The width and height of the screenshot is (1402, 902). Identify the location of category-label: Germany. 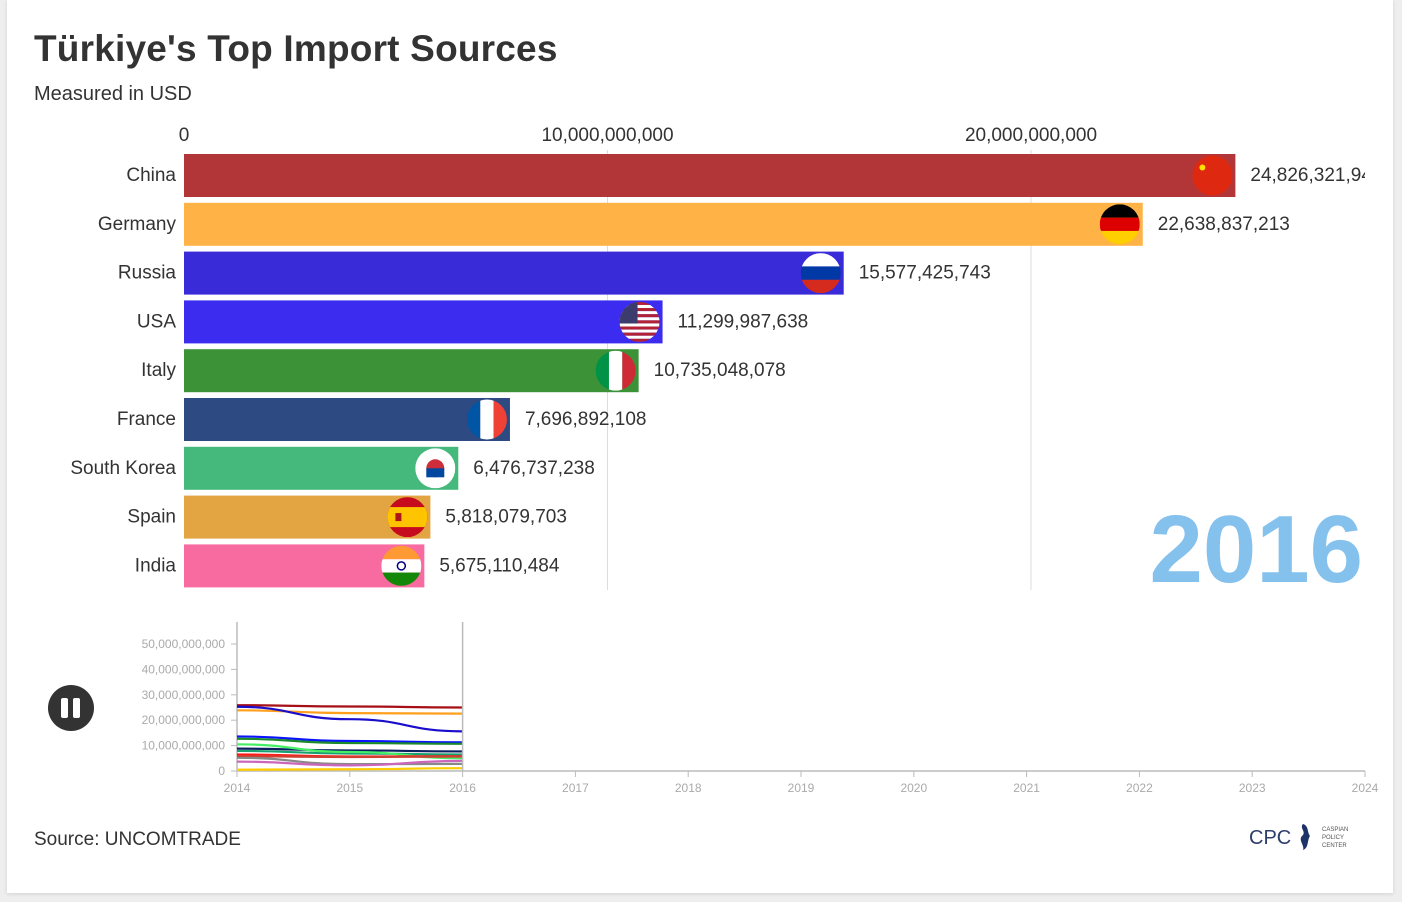
(137, 224).